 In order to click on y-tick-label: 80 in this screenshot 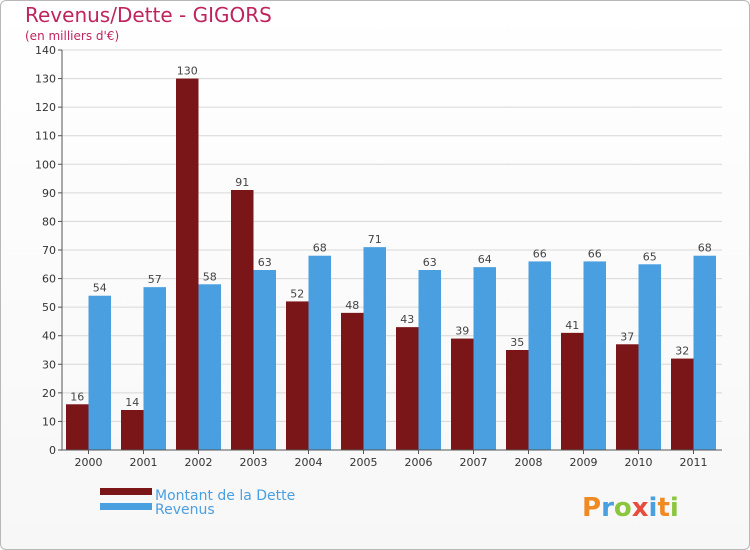, I will do `click(49, 221)`.